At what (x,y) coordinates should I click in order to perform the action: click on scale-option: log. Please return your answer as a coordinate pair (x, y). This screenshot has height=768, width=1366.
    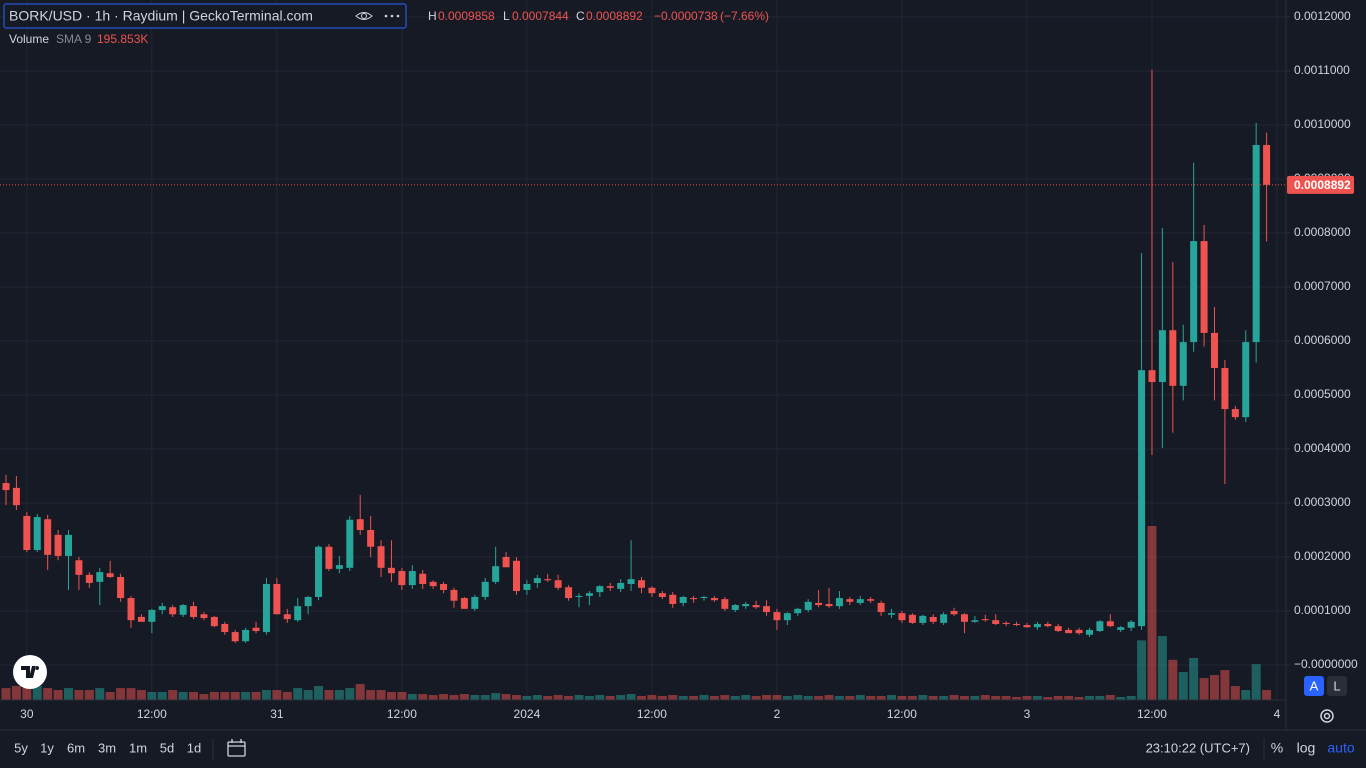
    Looking at the image, I should click on (1306, 748).